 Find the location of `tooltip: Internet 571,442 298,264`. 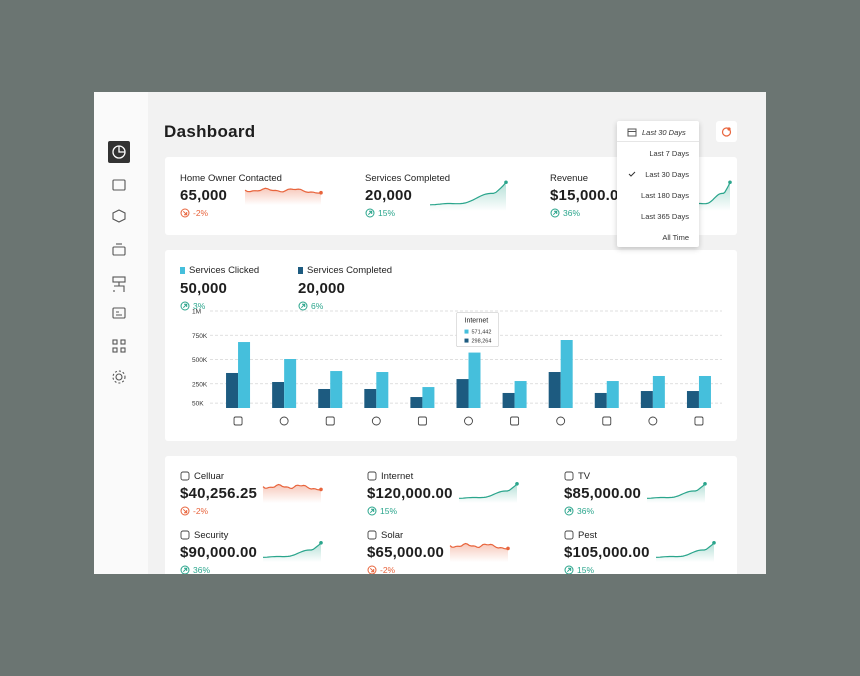

tooltip: Internet 571,442 298,264 is located at coordinates (477, 329).